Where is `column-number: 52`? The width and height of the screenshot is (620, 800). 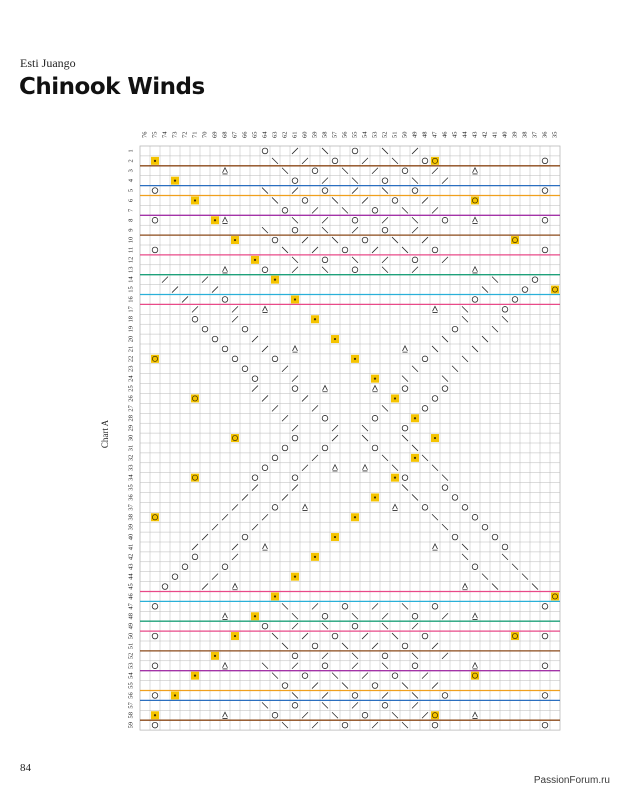 column-number: 52 is located at coordinates (384, 135).